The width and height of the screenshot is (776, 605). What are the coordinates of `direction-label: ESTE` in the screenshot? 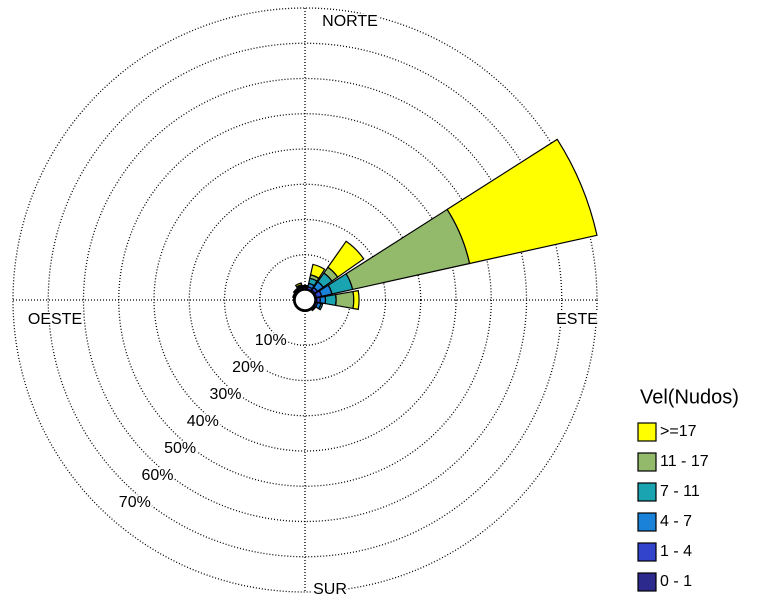 It's located at (577, 319).